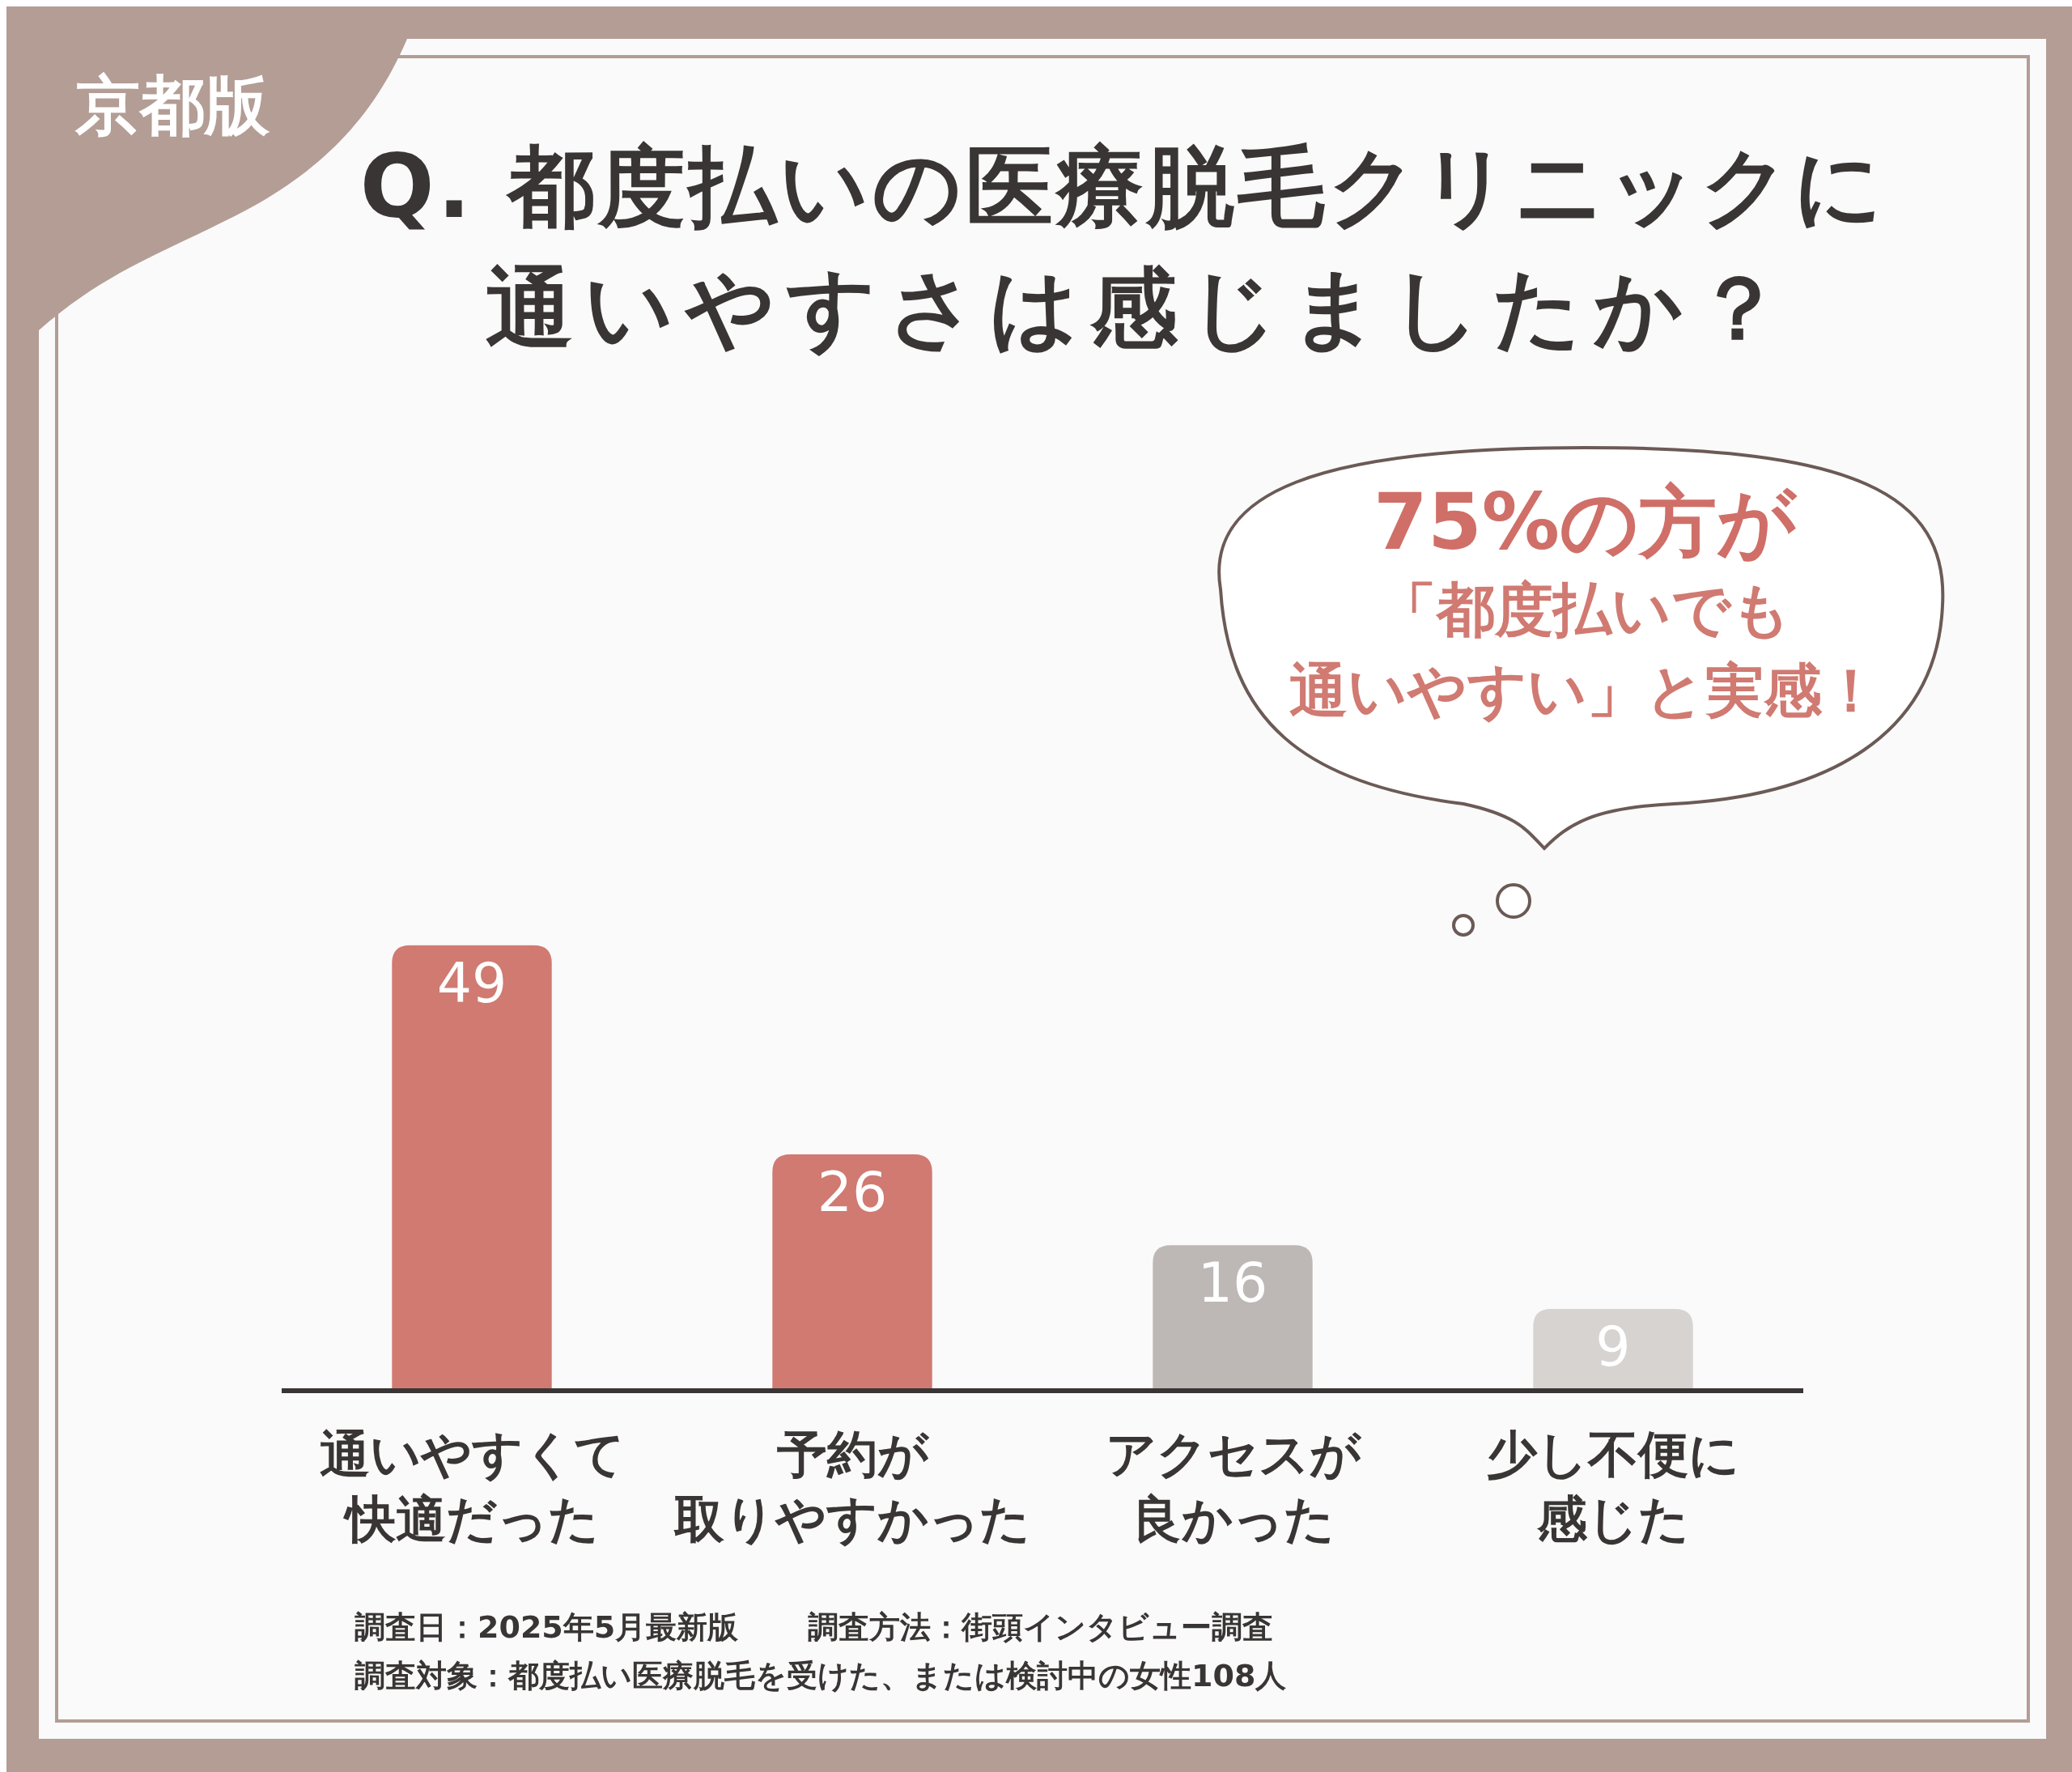  Describe the element at coordinates (821, 1676) in the screenshot. I see `text: 調査対象：都度払い医療脱毛を受けた、または検討中の女性108人` at that location.